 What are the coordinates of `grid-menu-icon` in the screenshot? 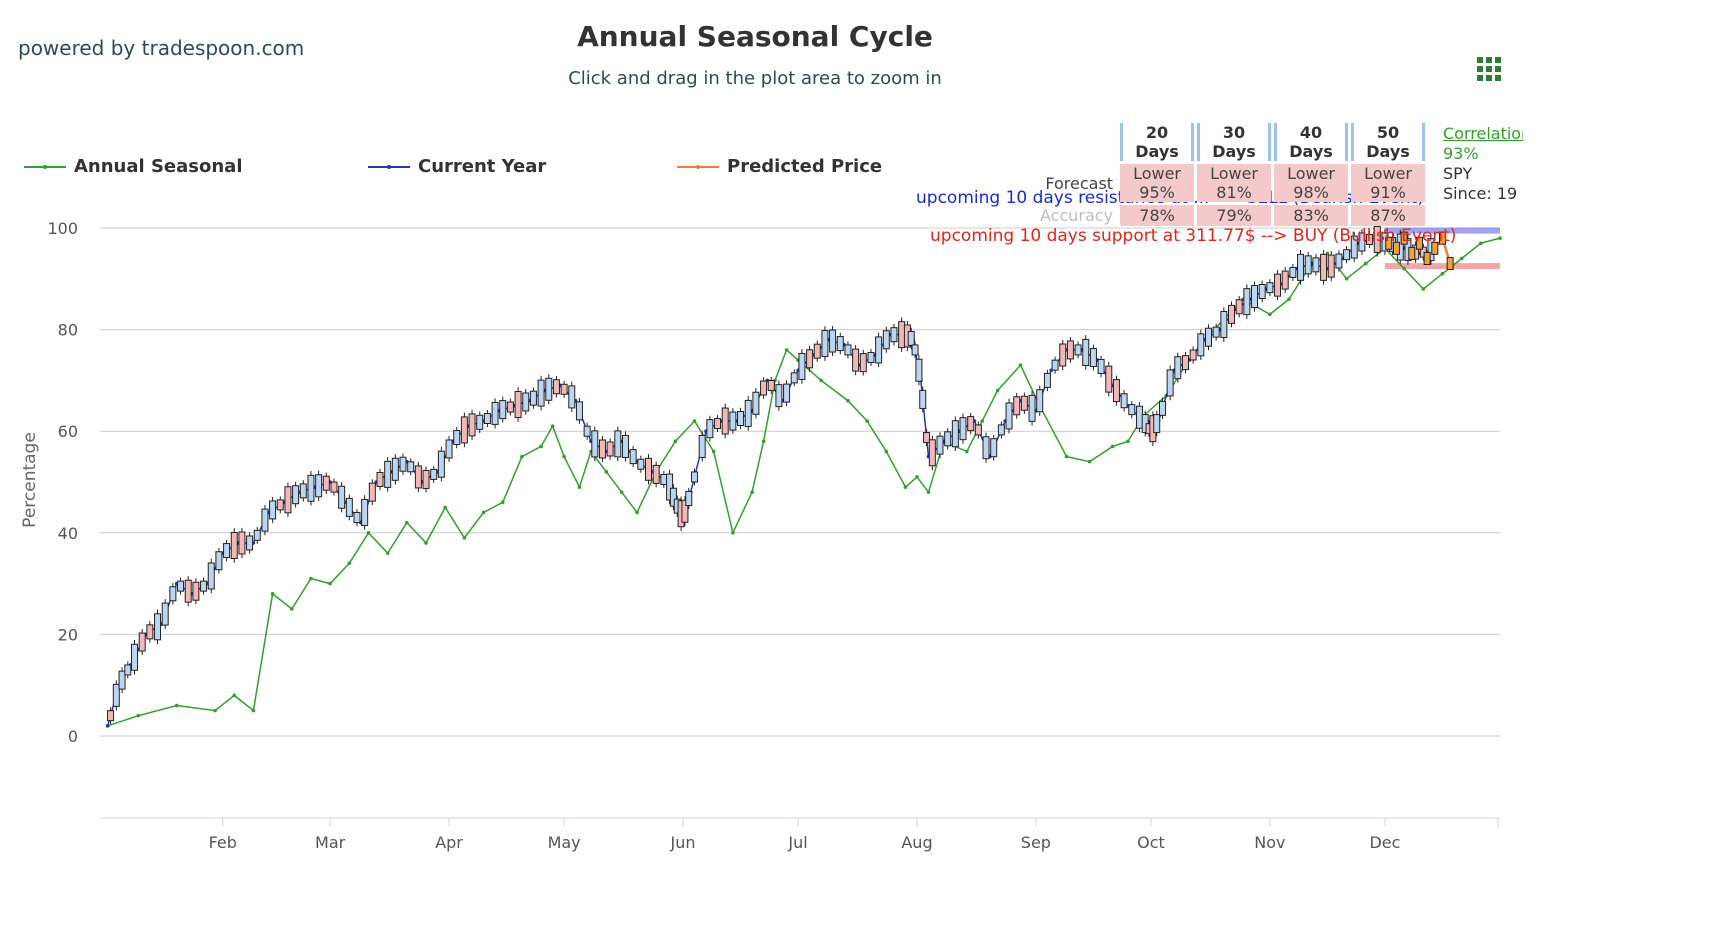 It's located at (1489, 69).